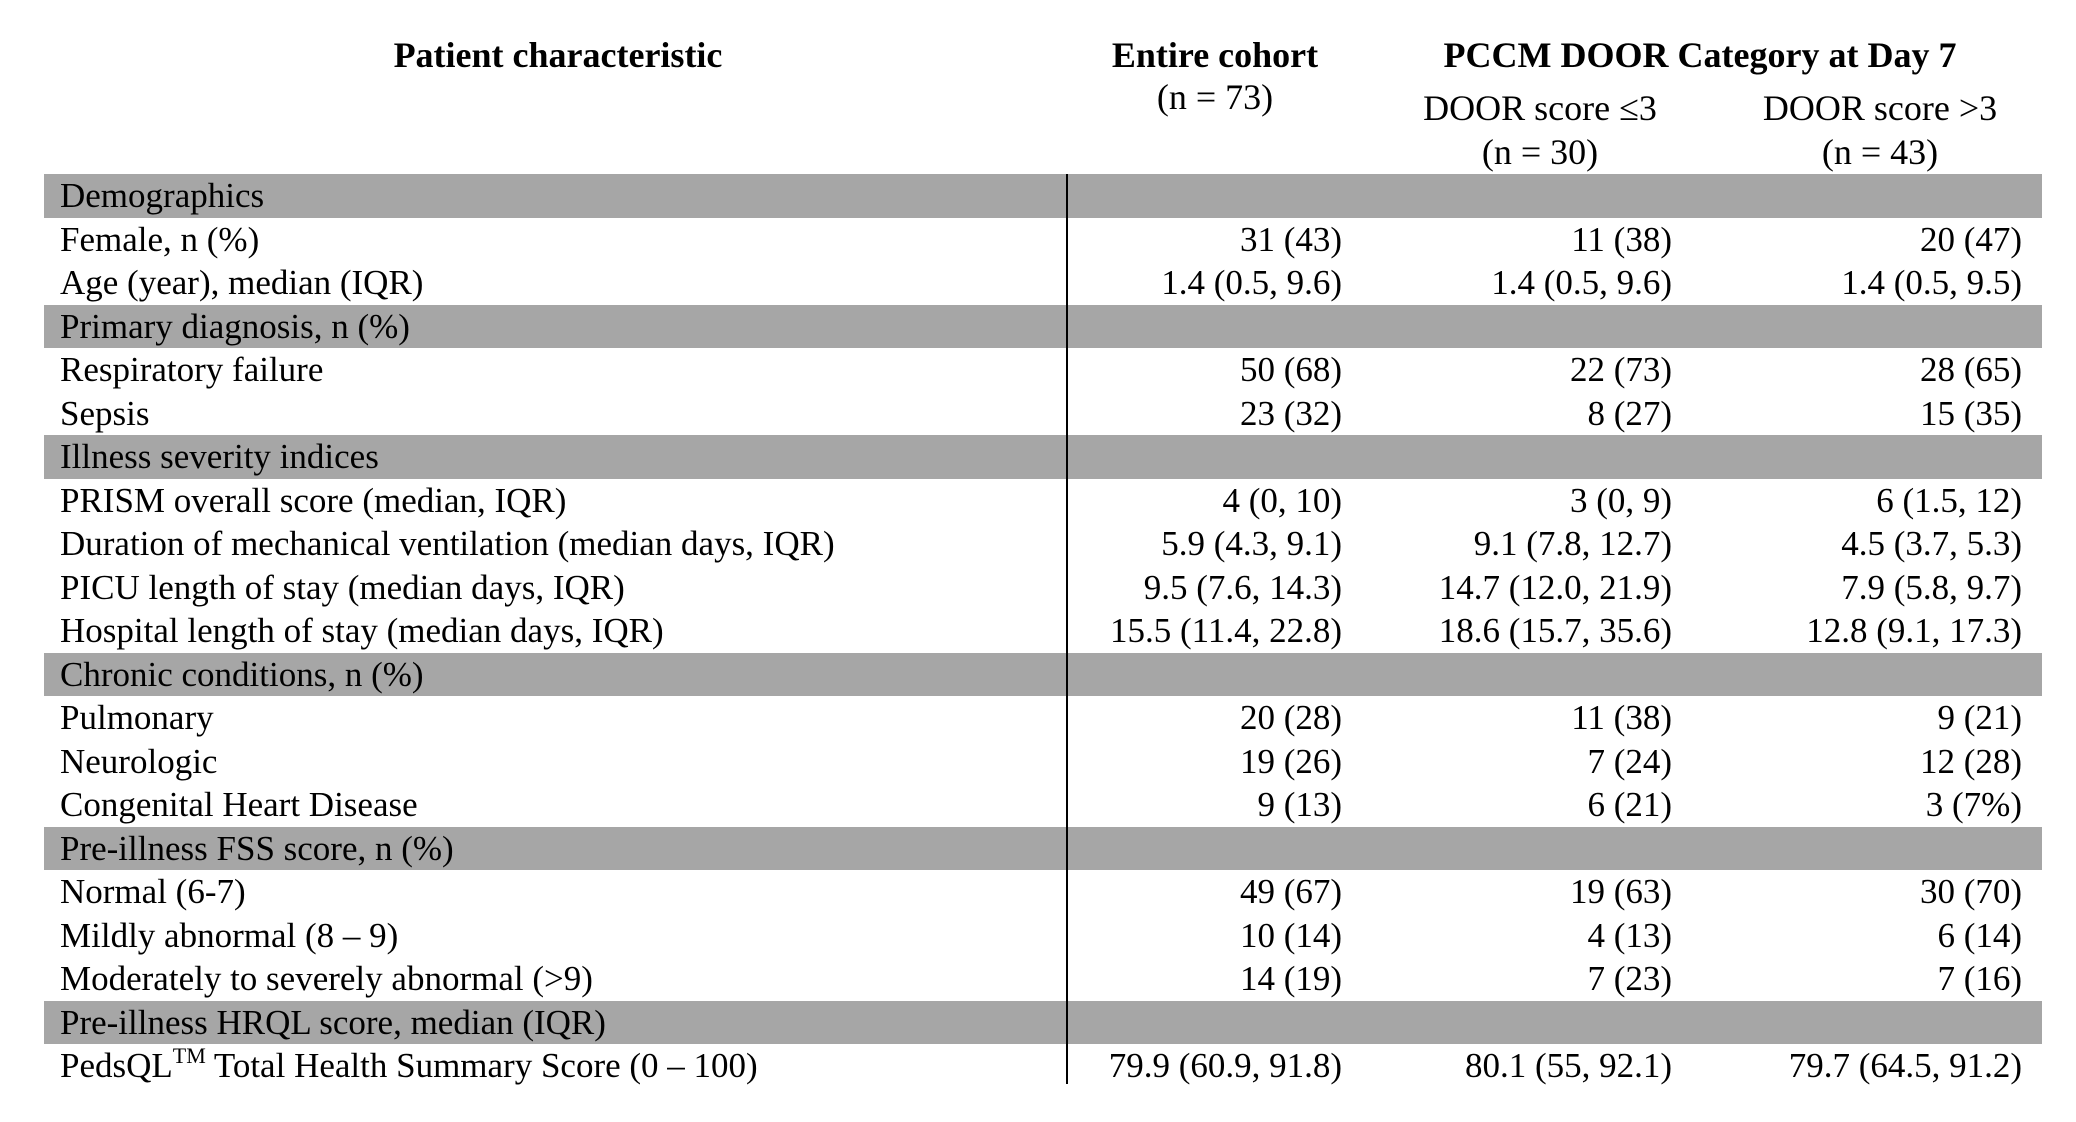  I want to click on door-high-value: 6 (14), so click(1979, 935).